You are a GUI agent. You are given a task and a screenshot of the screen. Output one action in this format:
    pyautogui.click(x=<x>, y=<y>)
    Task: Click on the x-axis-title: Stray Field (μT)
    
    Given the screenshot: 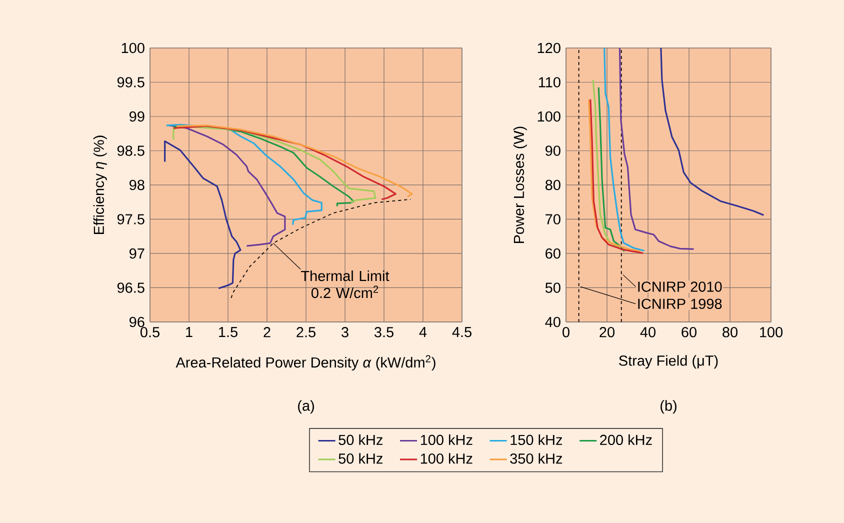 What is the action you would take?
    pyautogui.click(x=668, y=362)
    